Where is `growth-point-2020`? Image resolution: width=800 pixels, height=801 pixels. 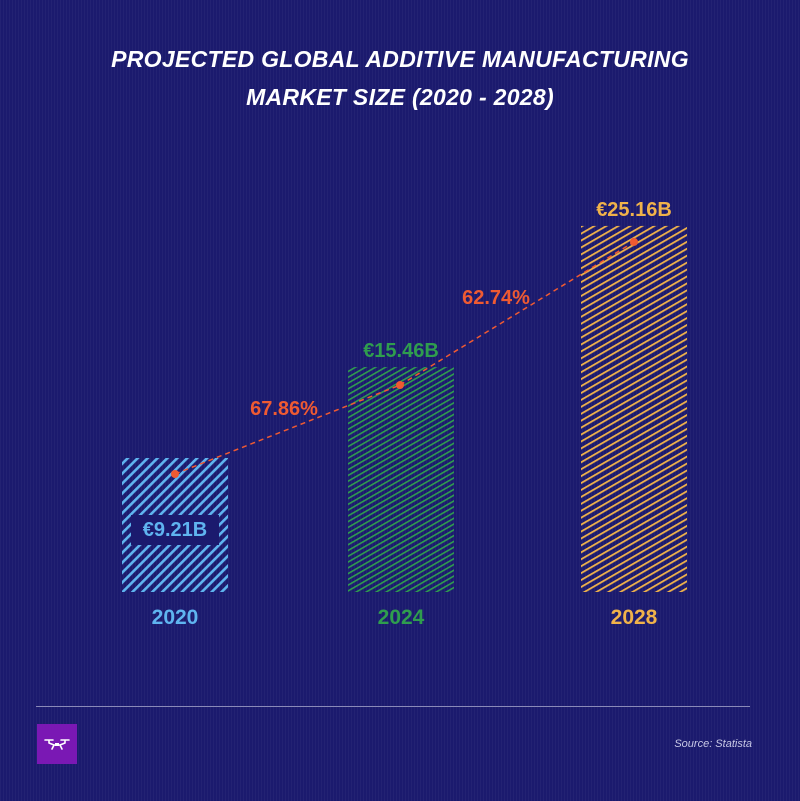 growth-point-2020 is located at coordinates (175, 473).